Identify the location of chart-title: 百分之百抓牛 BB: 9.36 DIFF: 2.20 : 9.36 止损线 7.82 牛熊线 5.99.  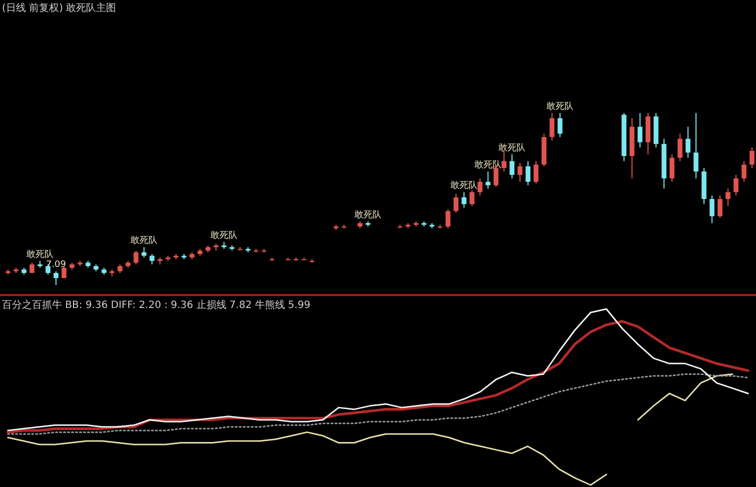
(156, 305).